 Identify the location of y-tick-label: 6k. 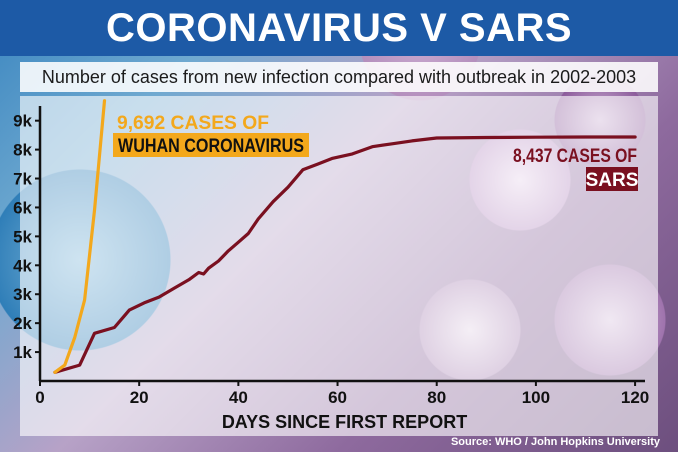
(22, 207).